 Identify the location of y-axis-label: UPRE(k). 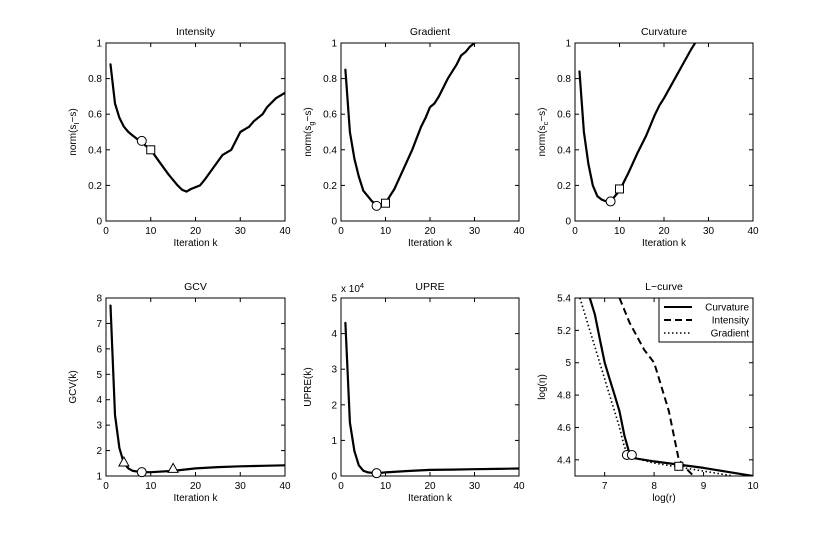
(308, 386).